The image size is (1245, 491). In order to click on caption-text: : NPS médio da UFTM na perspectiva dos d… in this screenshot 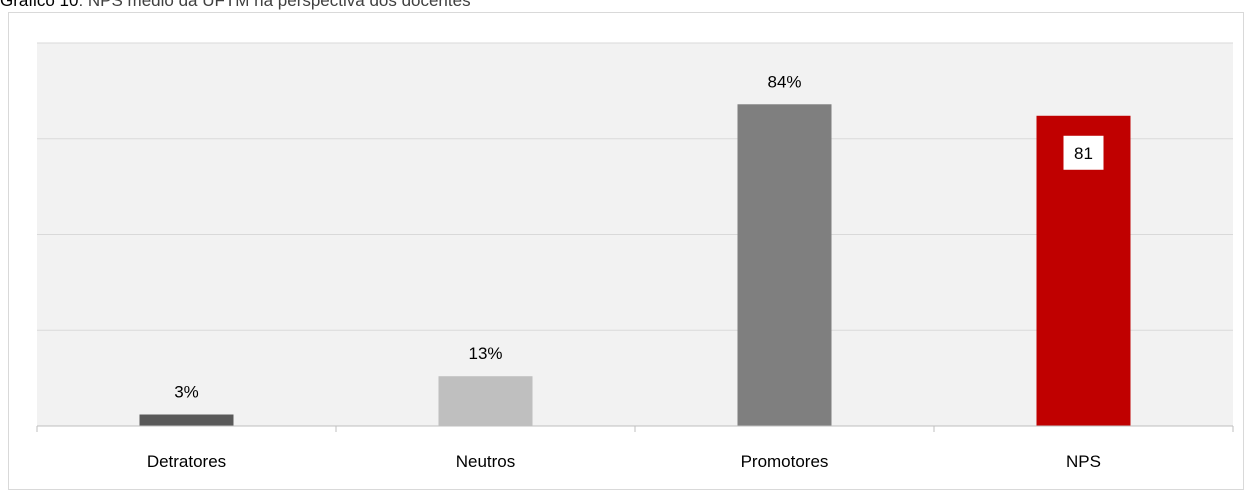, I will do `click(274, 5)`.